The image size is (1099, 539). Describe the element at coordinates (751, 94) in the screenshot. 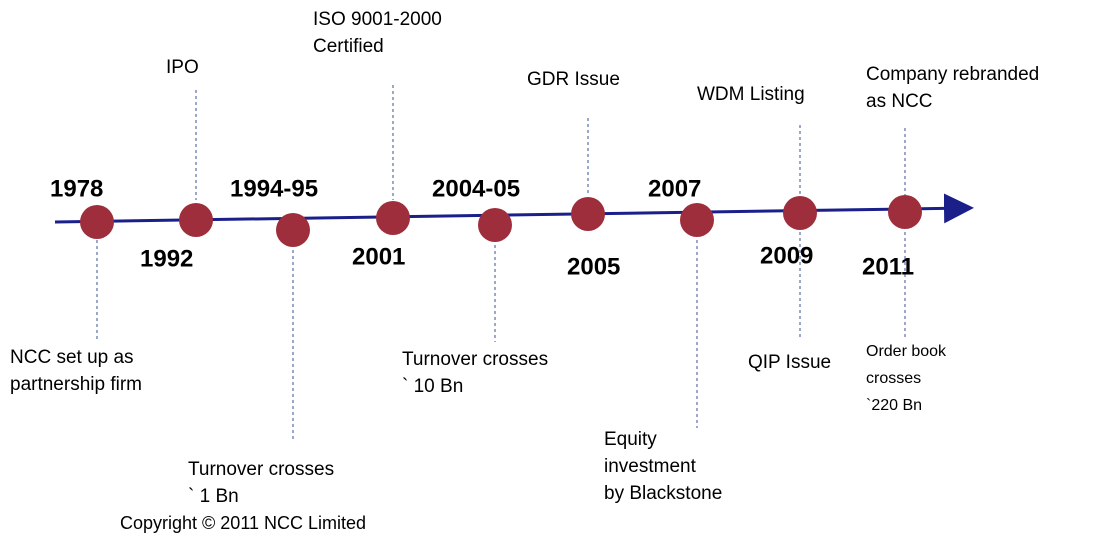

I see `event-text: WDM Listing` at that location.